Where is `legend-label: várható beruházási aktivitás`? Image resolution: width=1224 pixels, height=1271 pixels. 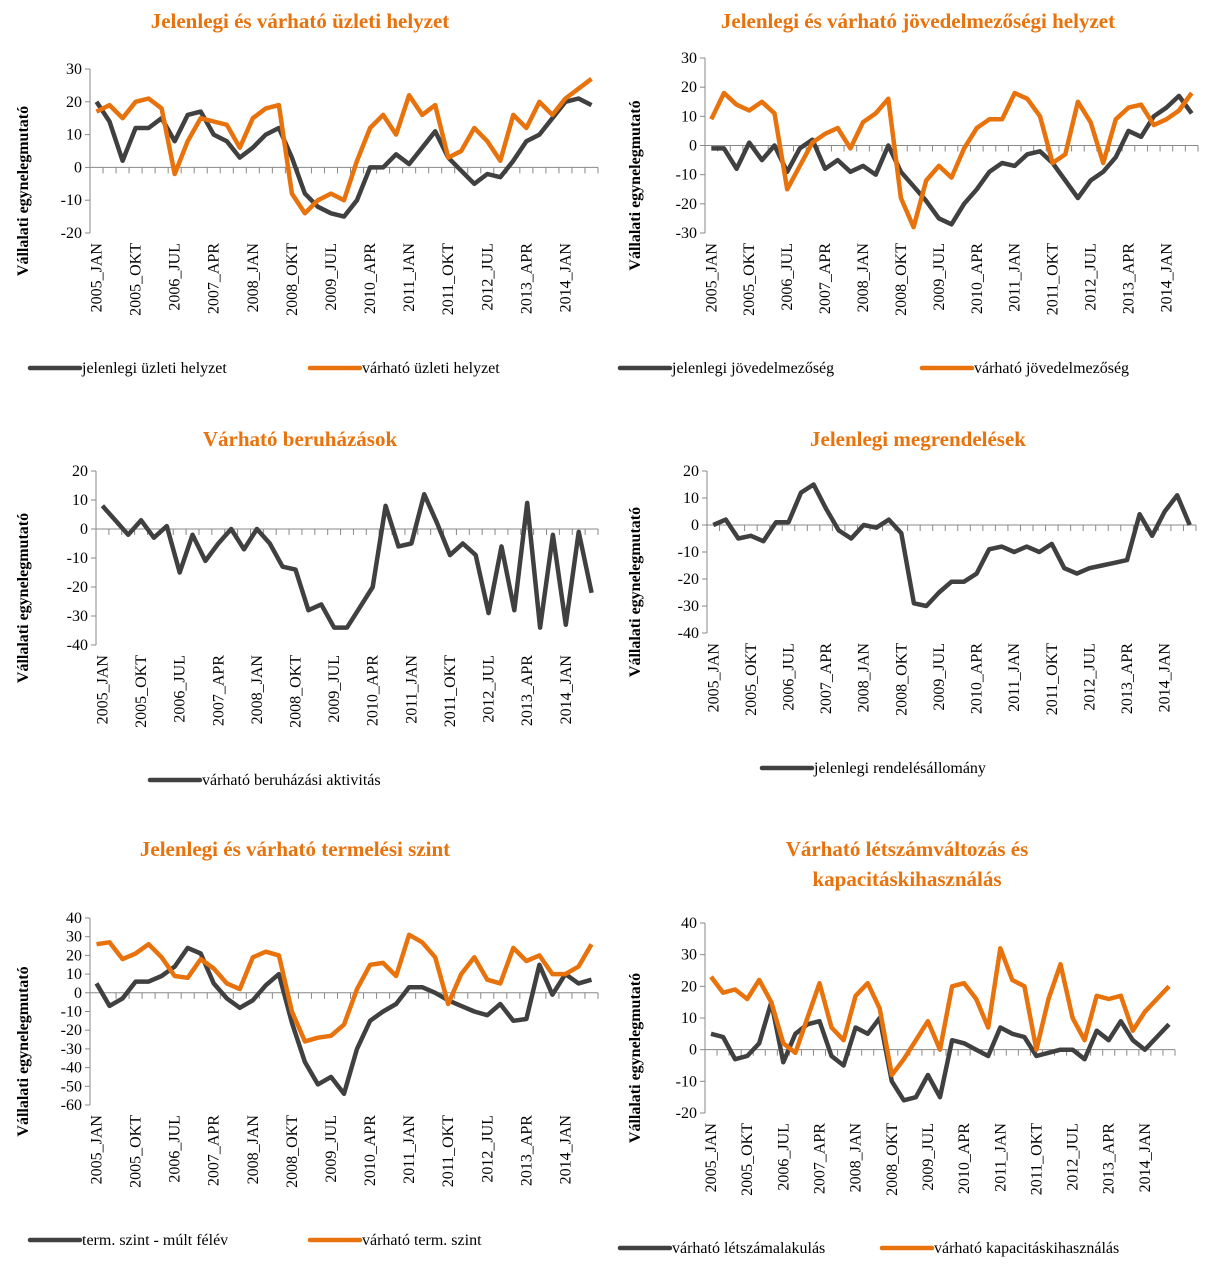 legend-label: várható beruházási aktivitás is located at coordinates (291, 780).